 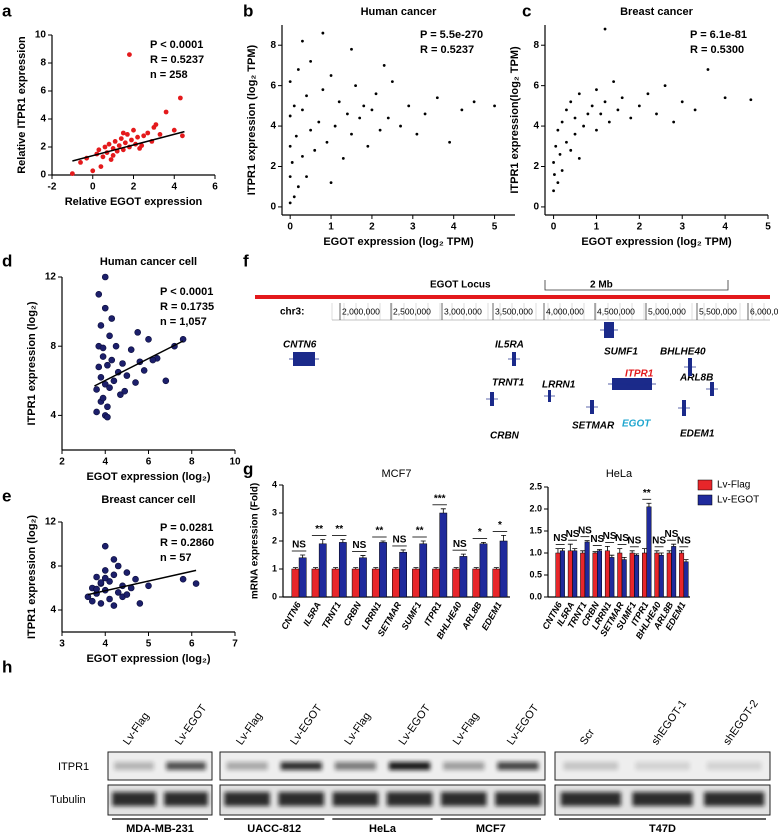 What do you see at coordinates (526, 10) in the screenshot?
I see `panel-label: c` at bounding box center [526, 10].